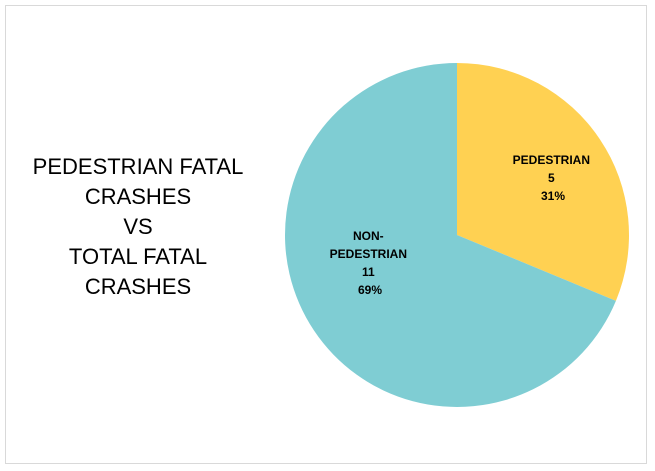  I want to click on chart-title-line-5: CRASHES, so click(138, 286).